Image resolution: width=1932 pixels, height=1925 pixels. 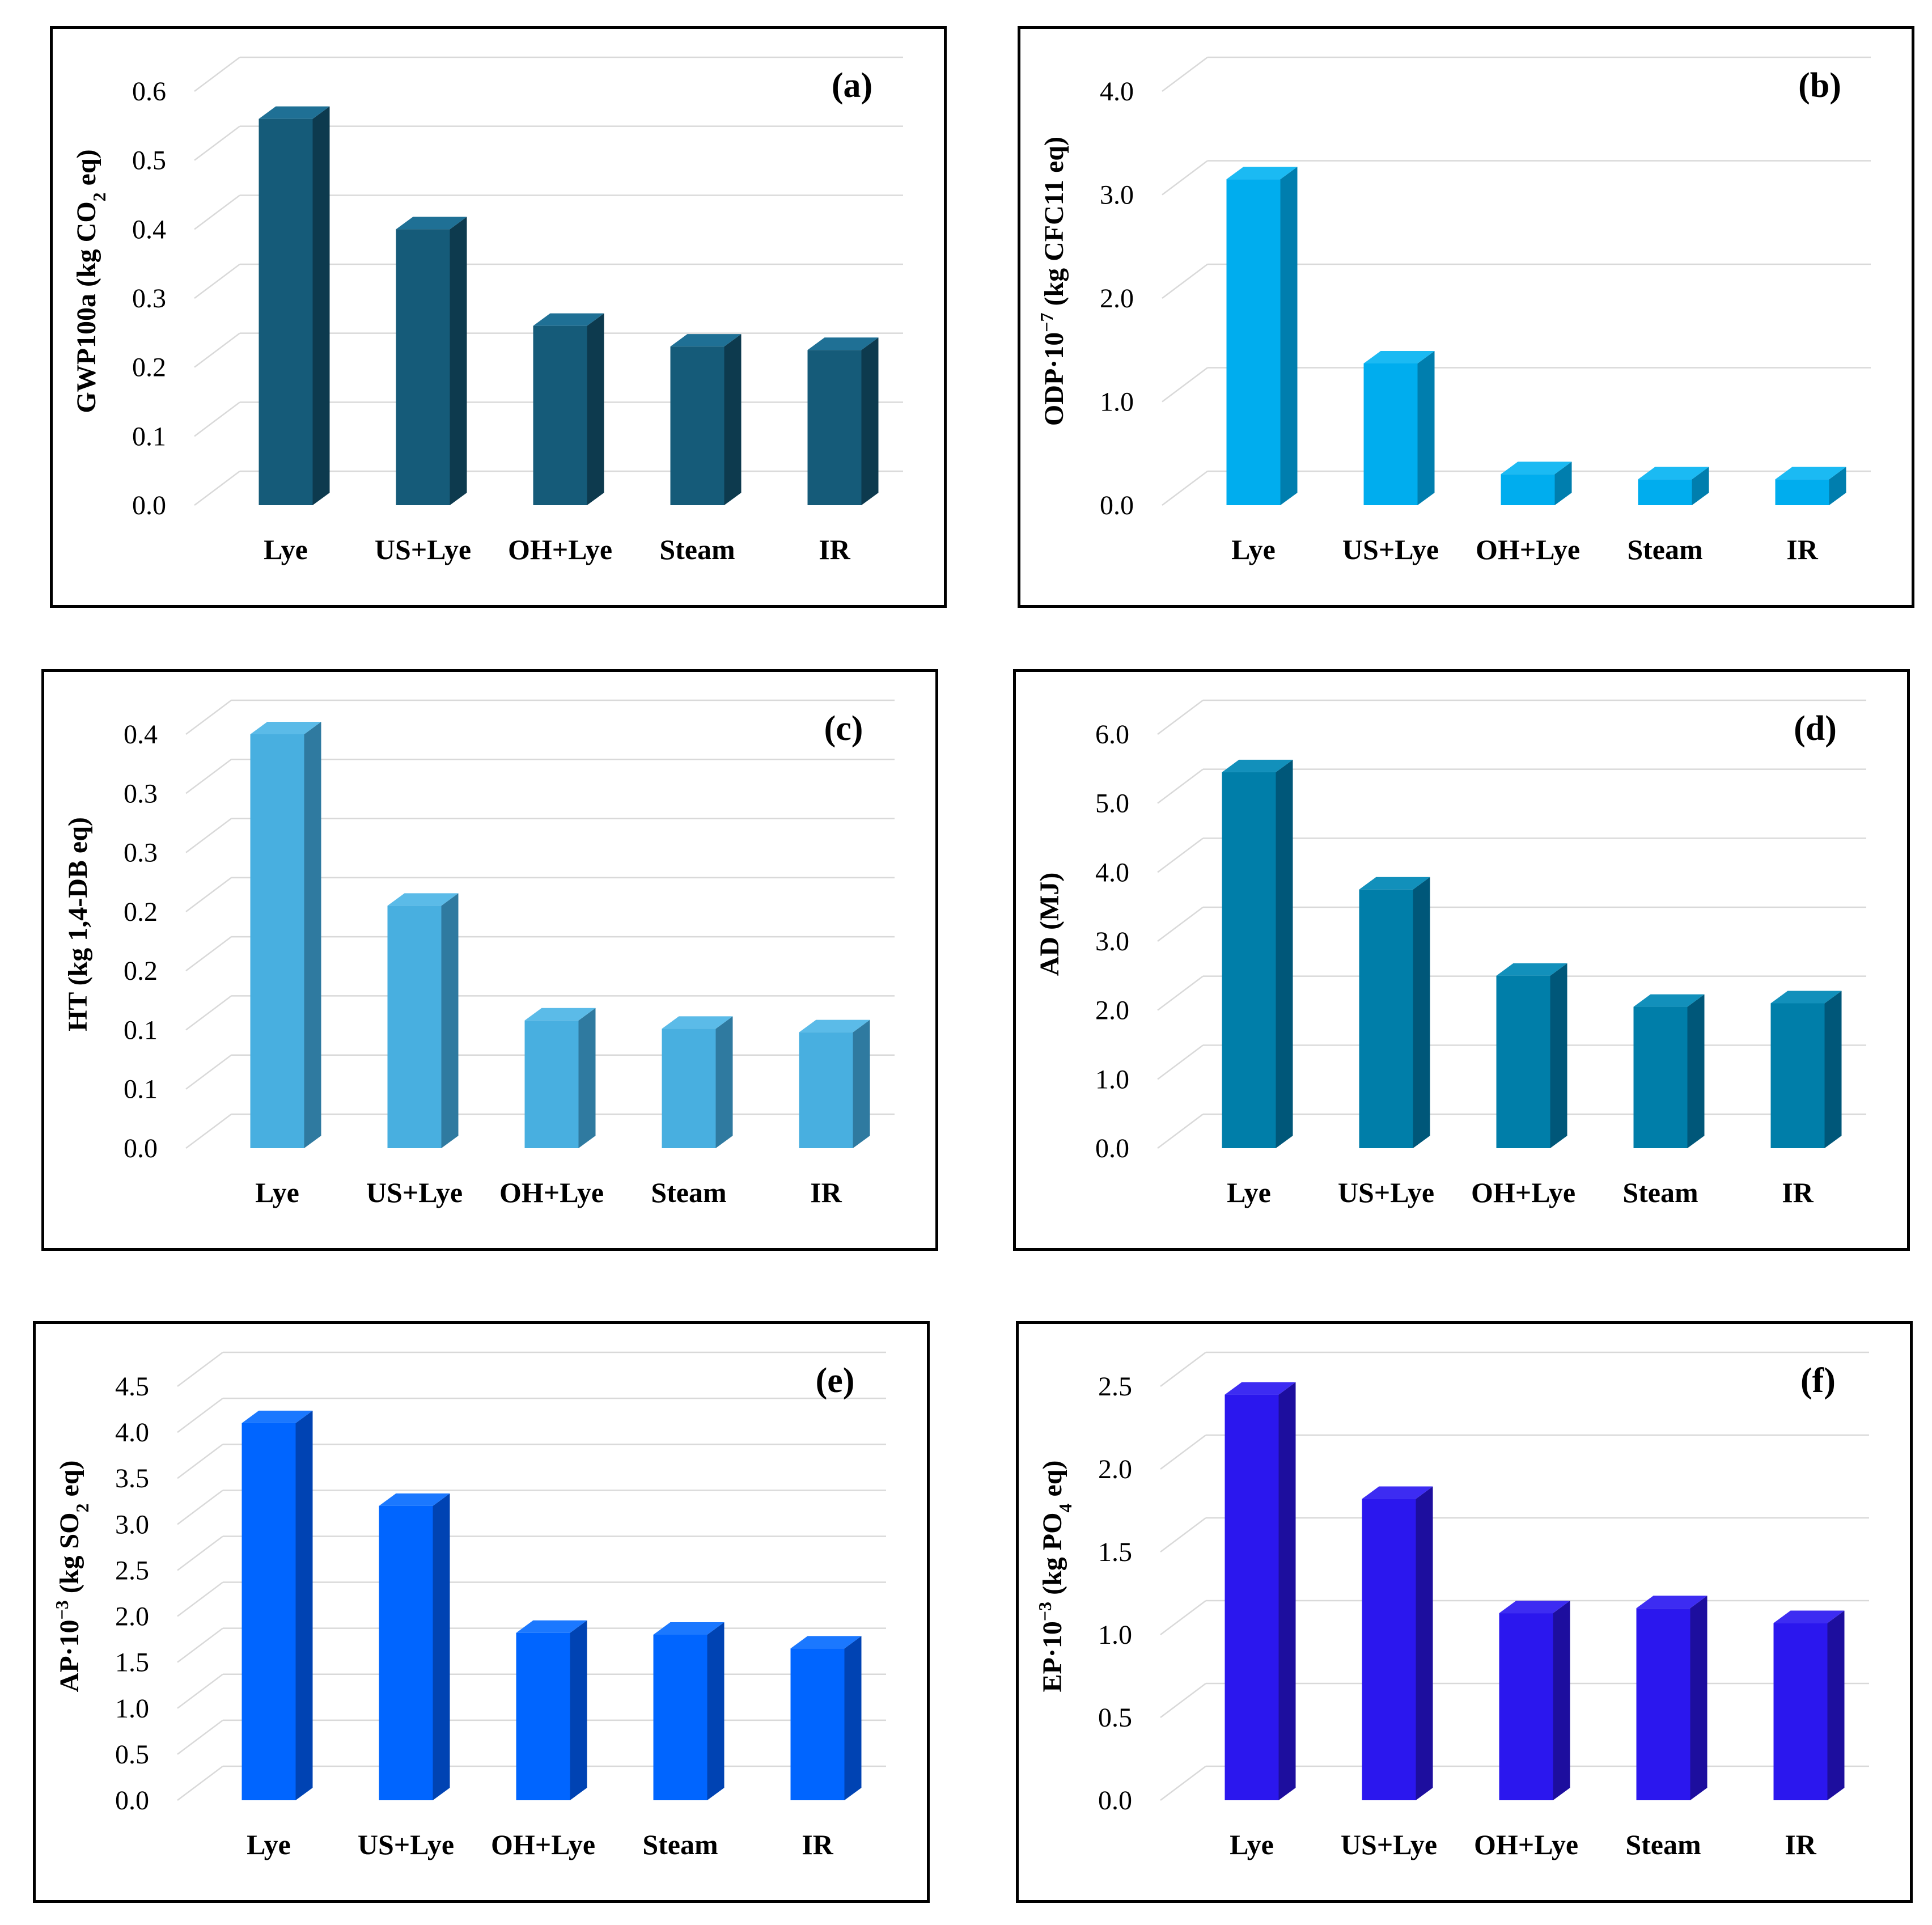 What do you see at coordinates (141, 1030) in the screenshot?
I see `y-tick-label: 0.1` at bounding box center [141, 1030].